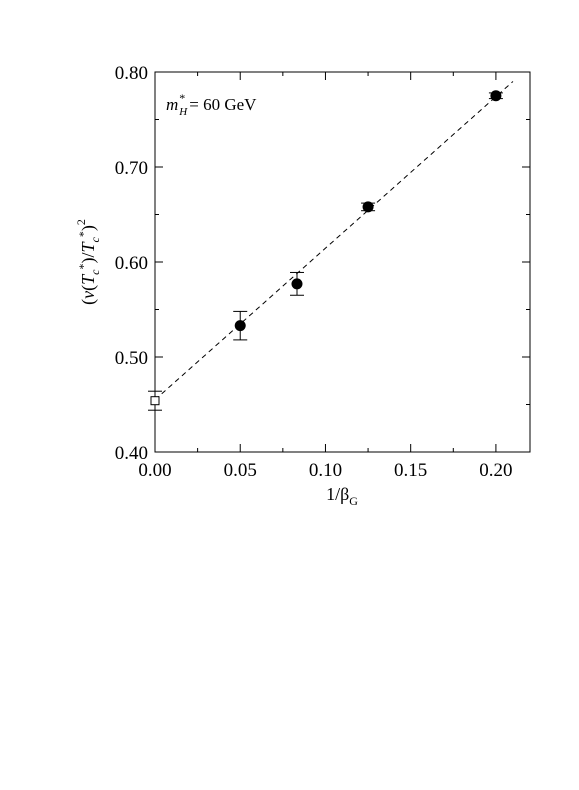 Image resolution: width=579 pixels, height=790 pixels. Describe the element at coordinates (131, 453) in the screenshot. I see `y-tick-label: 0.40` at that location.